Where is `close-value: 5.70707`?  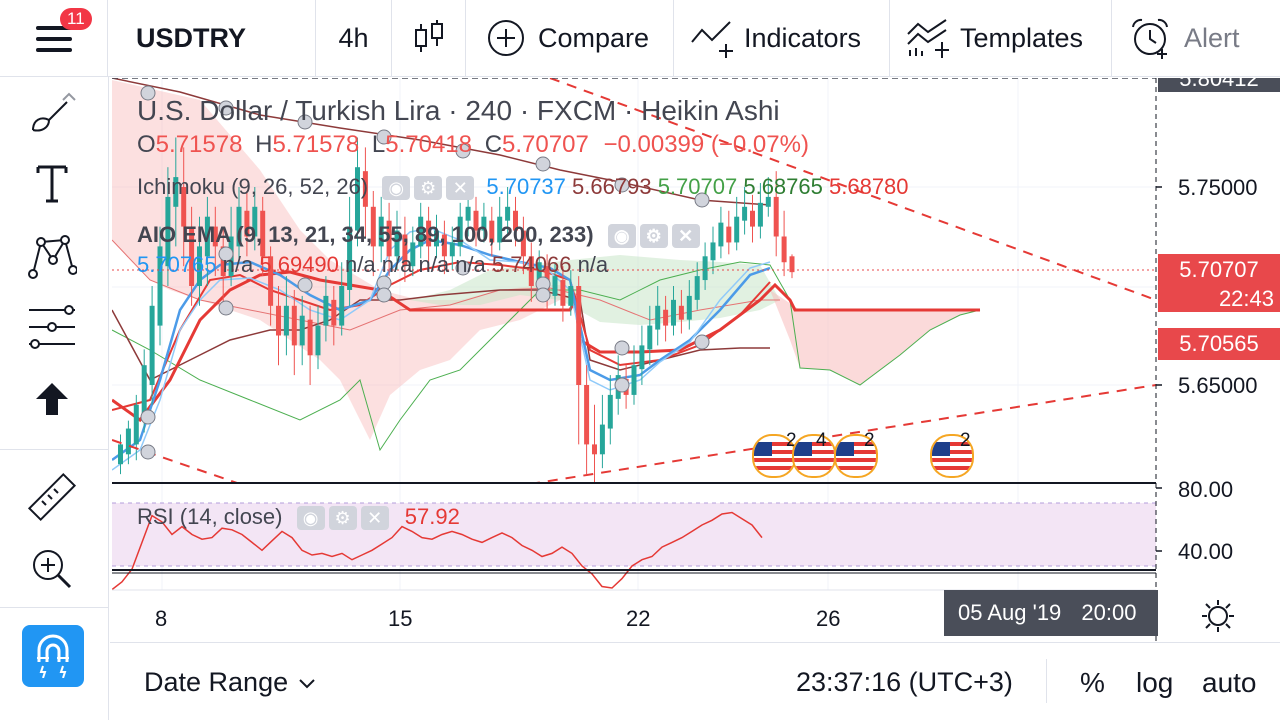
close-value: 5.70707 is located at coordinates (545, 144).